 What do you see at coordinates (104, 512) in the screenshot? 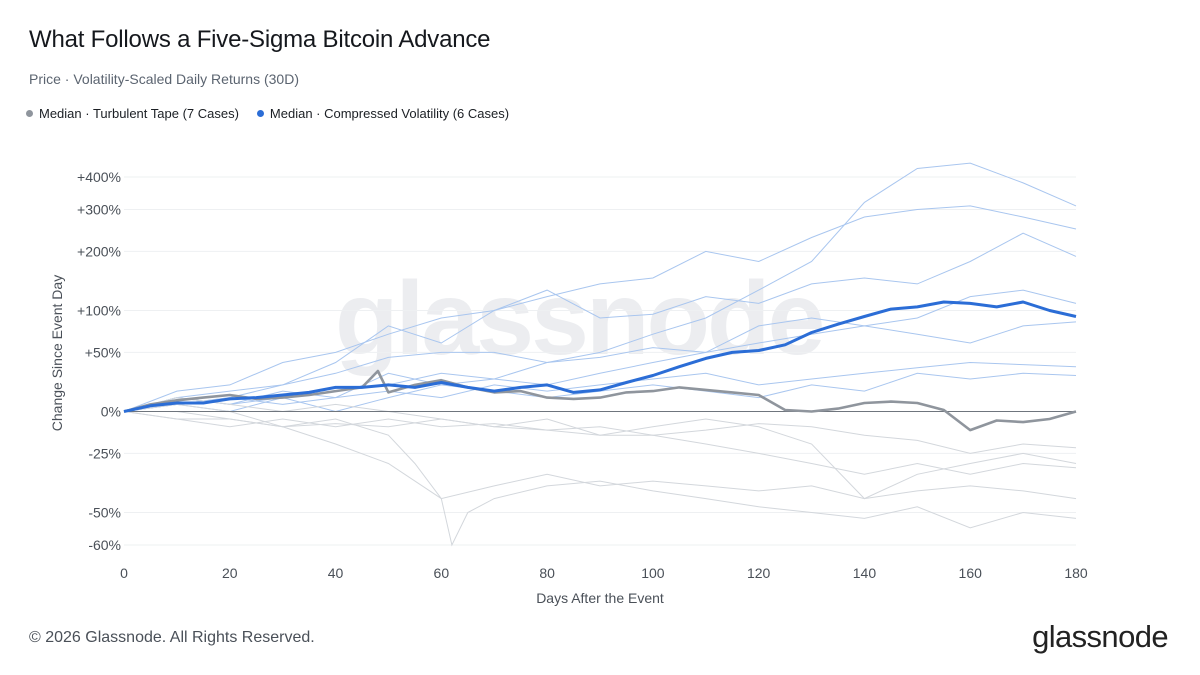
I see `y-tick-label: -50%` at bounding box center [104, 512].